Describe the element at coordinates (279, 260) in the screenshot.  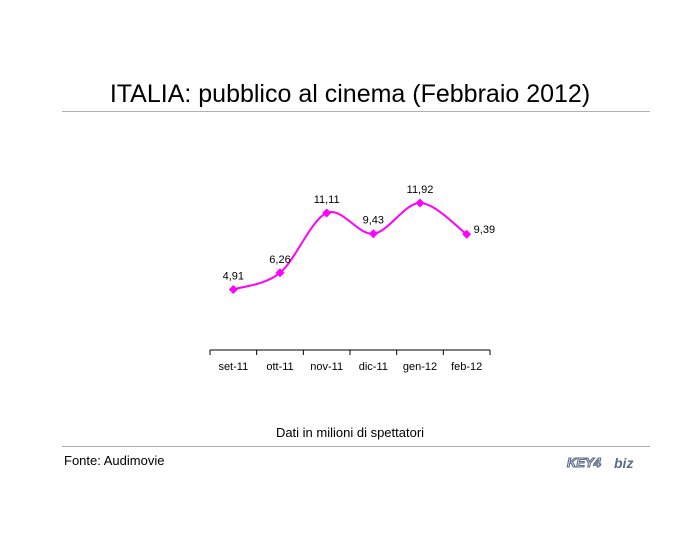
I see `data-label: 6,26` at that location.